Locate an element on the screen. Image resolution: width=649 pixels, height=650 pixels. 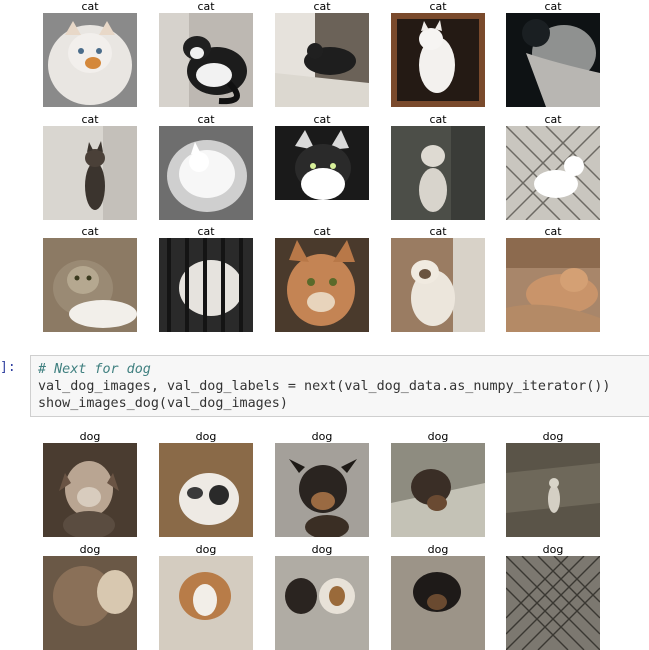
dog-figure-10: dog is located at coordinates (553, 596).